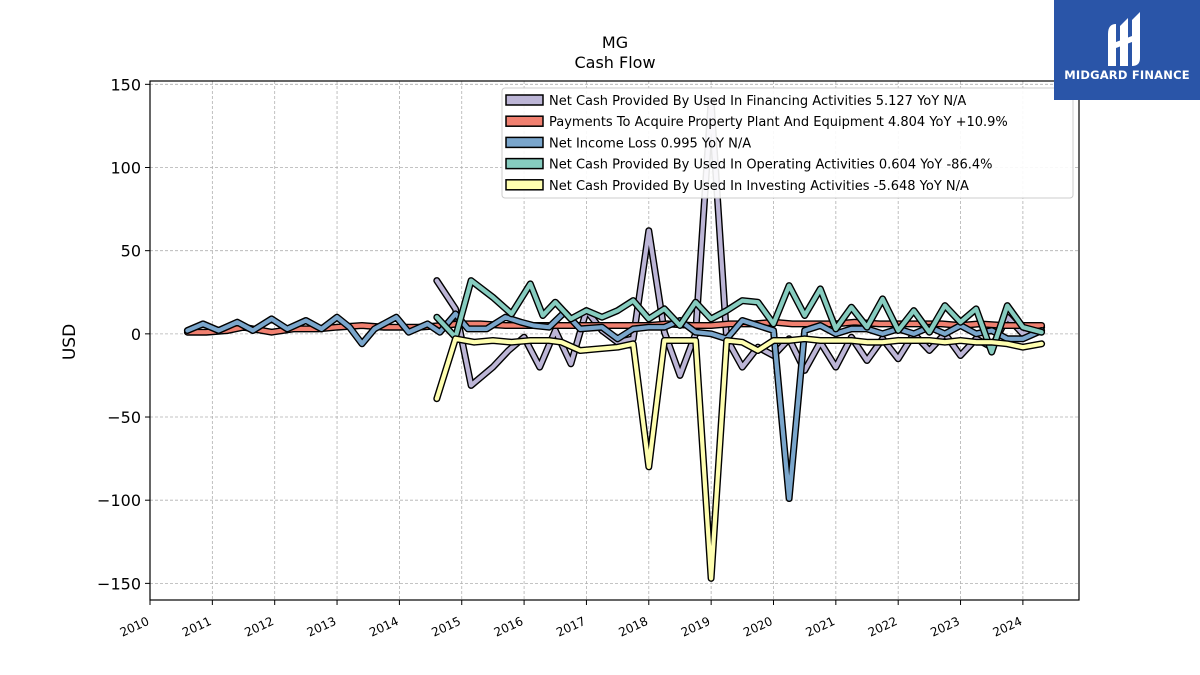 The width and height of the screenshot is (1200, 675). Describe the element at coordinates (696, 627) in the screenshot. I see `x-tick-label: 2019` at that location.